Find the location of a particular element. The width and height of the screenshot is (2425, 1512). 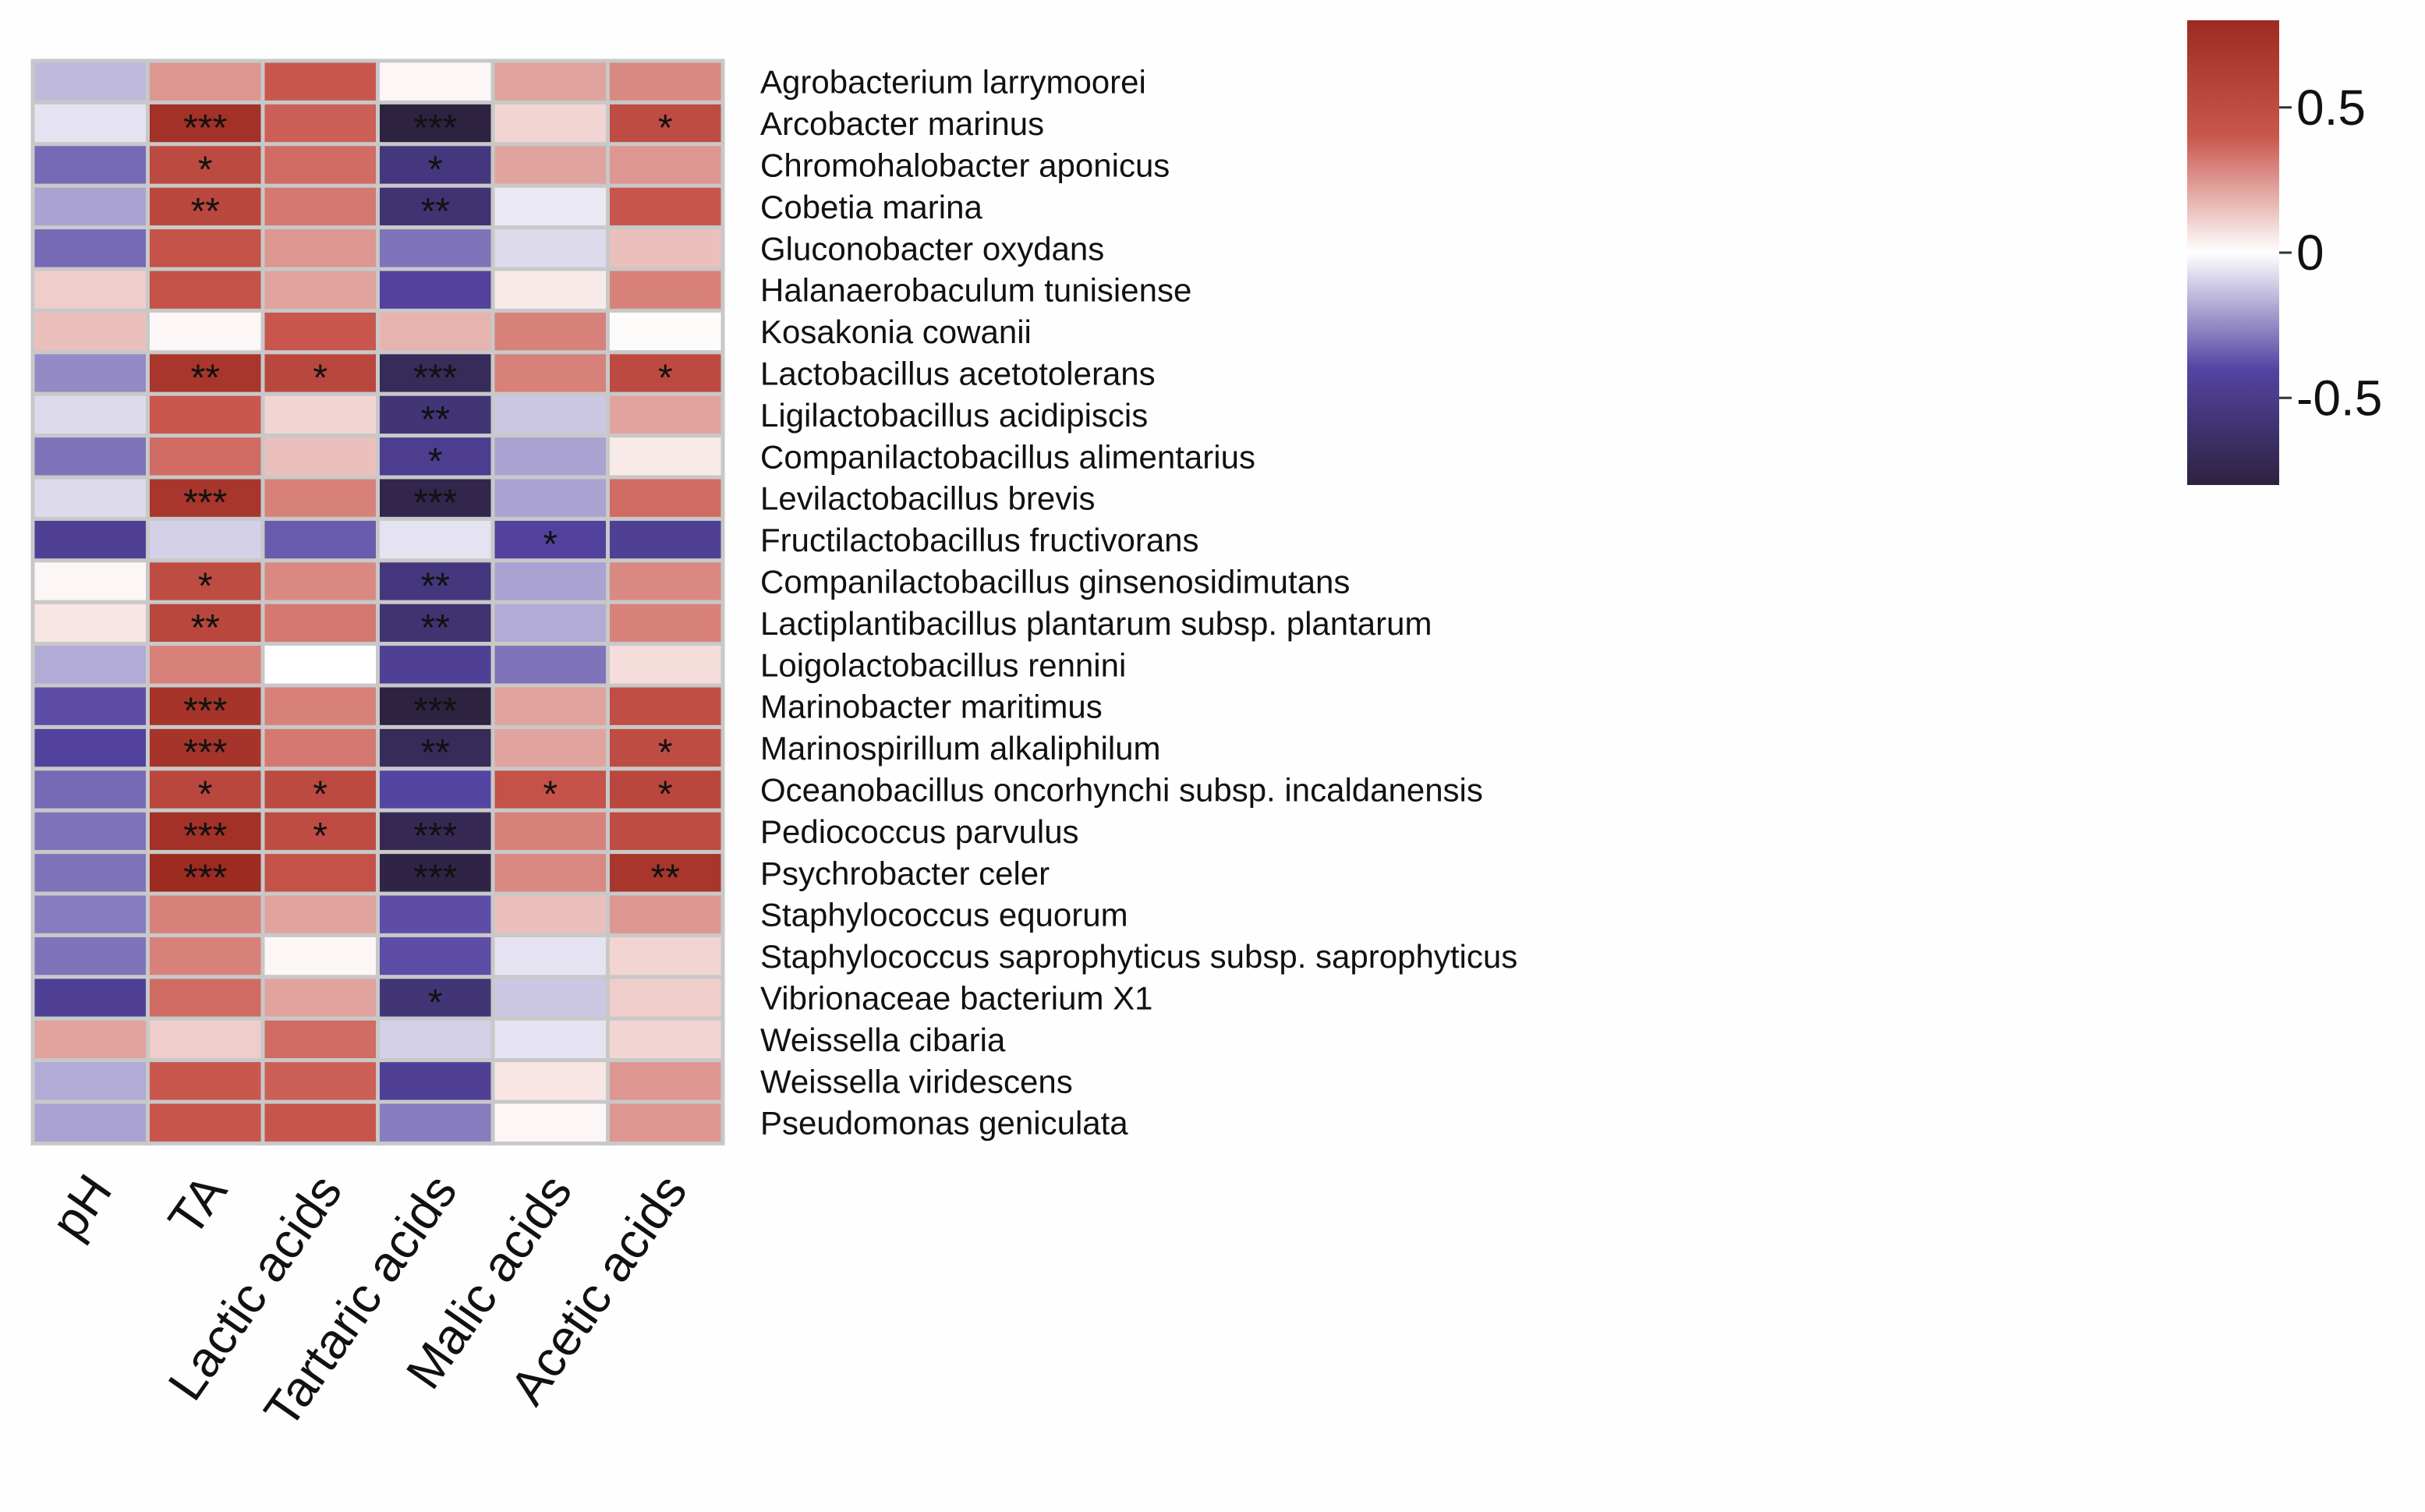

colorbar-tick-label: -0.5 is located at coordinates (2339, 398).